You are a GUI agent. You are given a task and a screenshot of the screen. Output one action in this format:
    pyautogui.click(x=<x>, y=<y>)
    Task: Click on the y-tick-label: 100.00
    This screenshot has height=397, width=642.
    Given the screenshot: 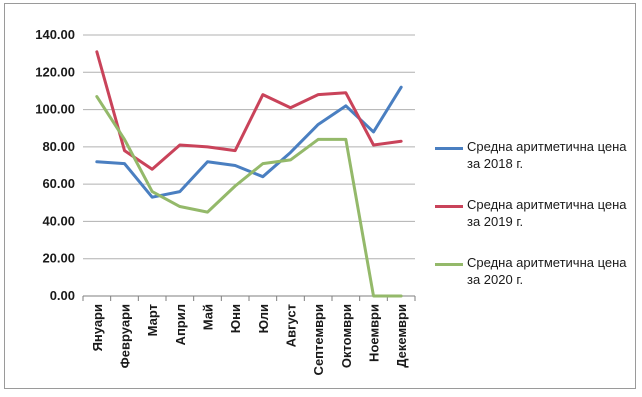 What is the action you would take?
    pyautogui.click(x=55, y=109)
    